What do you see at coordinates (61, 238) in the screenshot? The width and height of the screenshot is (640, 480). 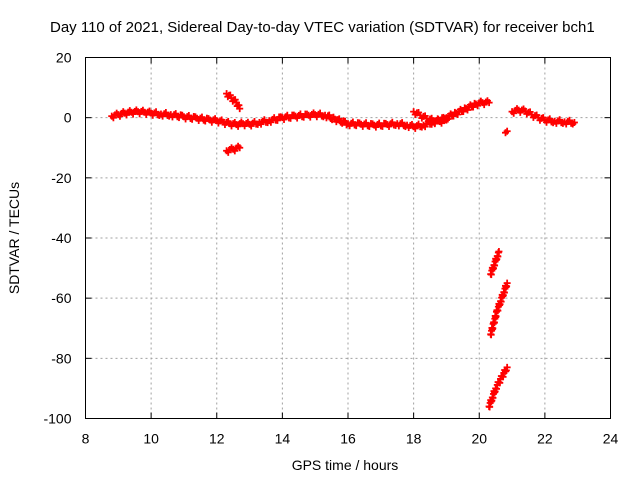 I see `y-tick-label: -40` at bounding box center [61, 238].